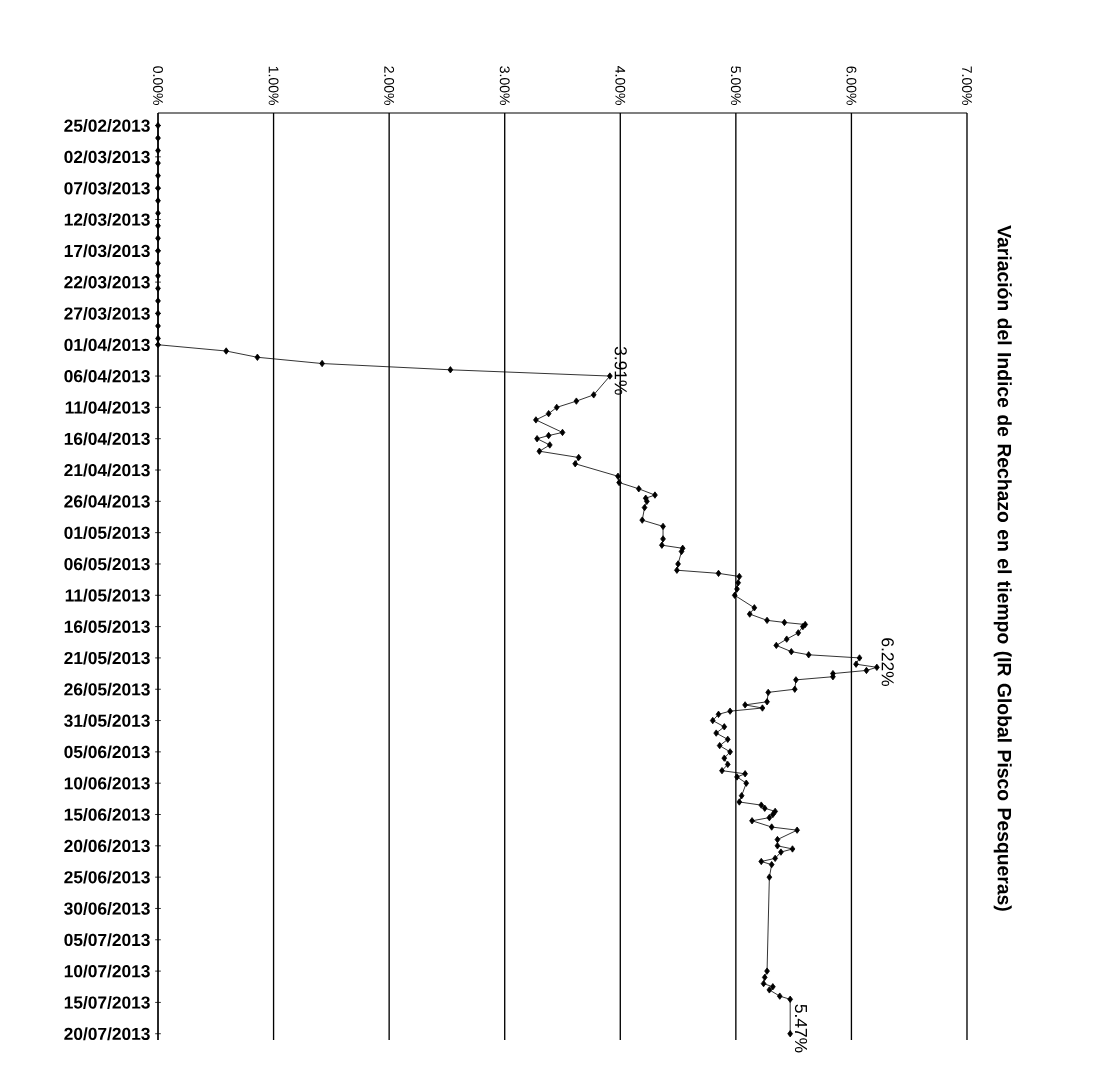 Image resolution: width=1114 pixels, height=1070 pixels. What do you see at coordinates (107, 1002) in the screenshot?
I see `y-tick-label: 15/07/2013` at bounding box center [107, 1002].